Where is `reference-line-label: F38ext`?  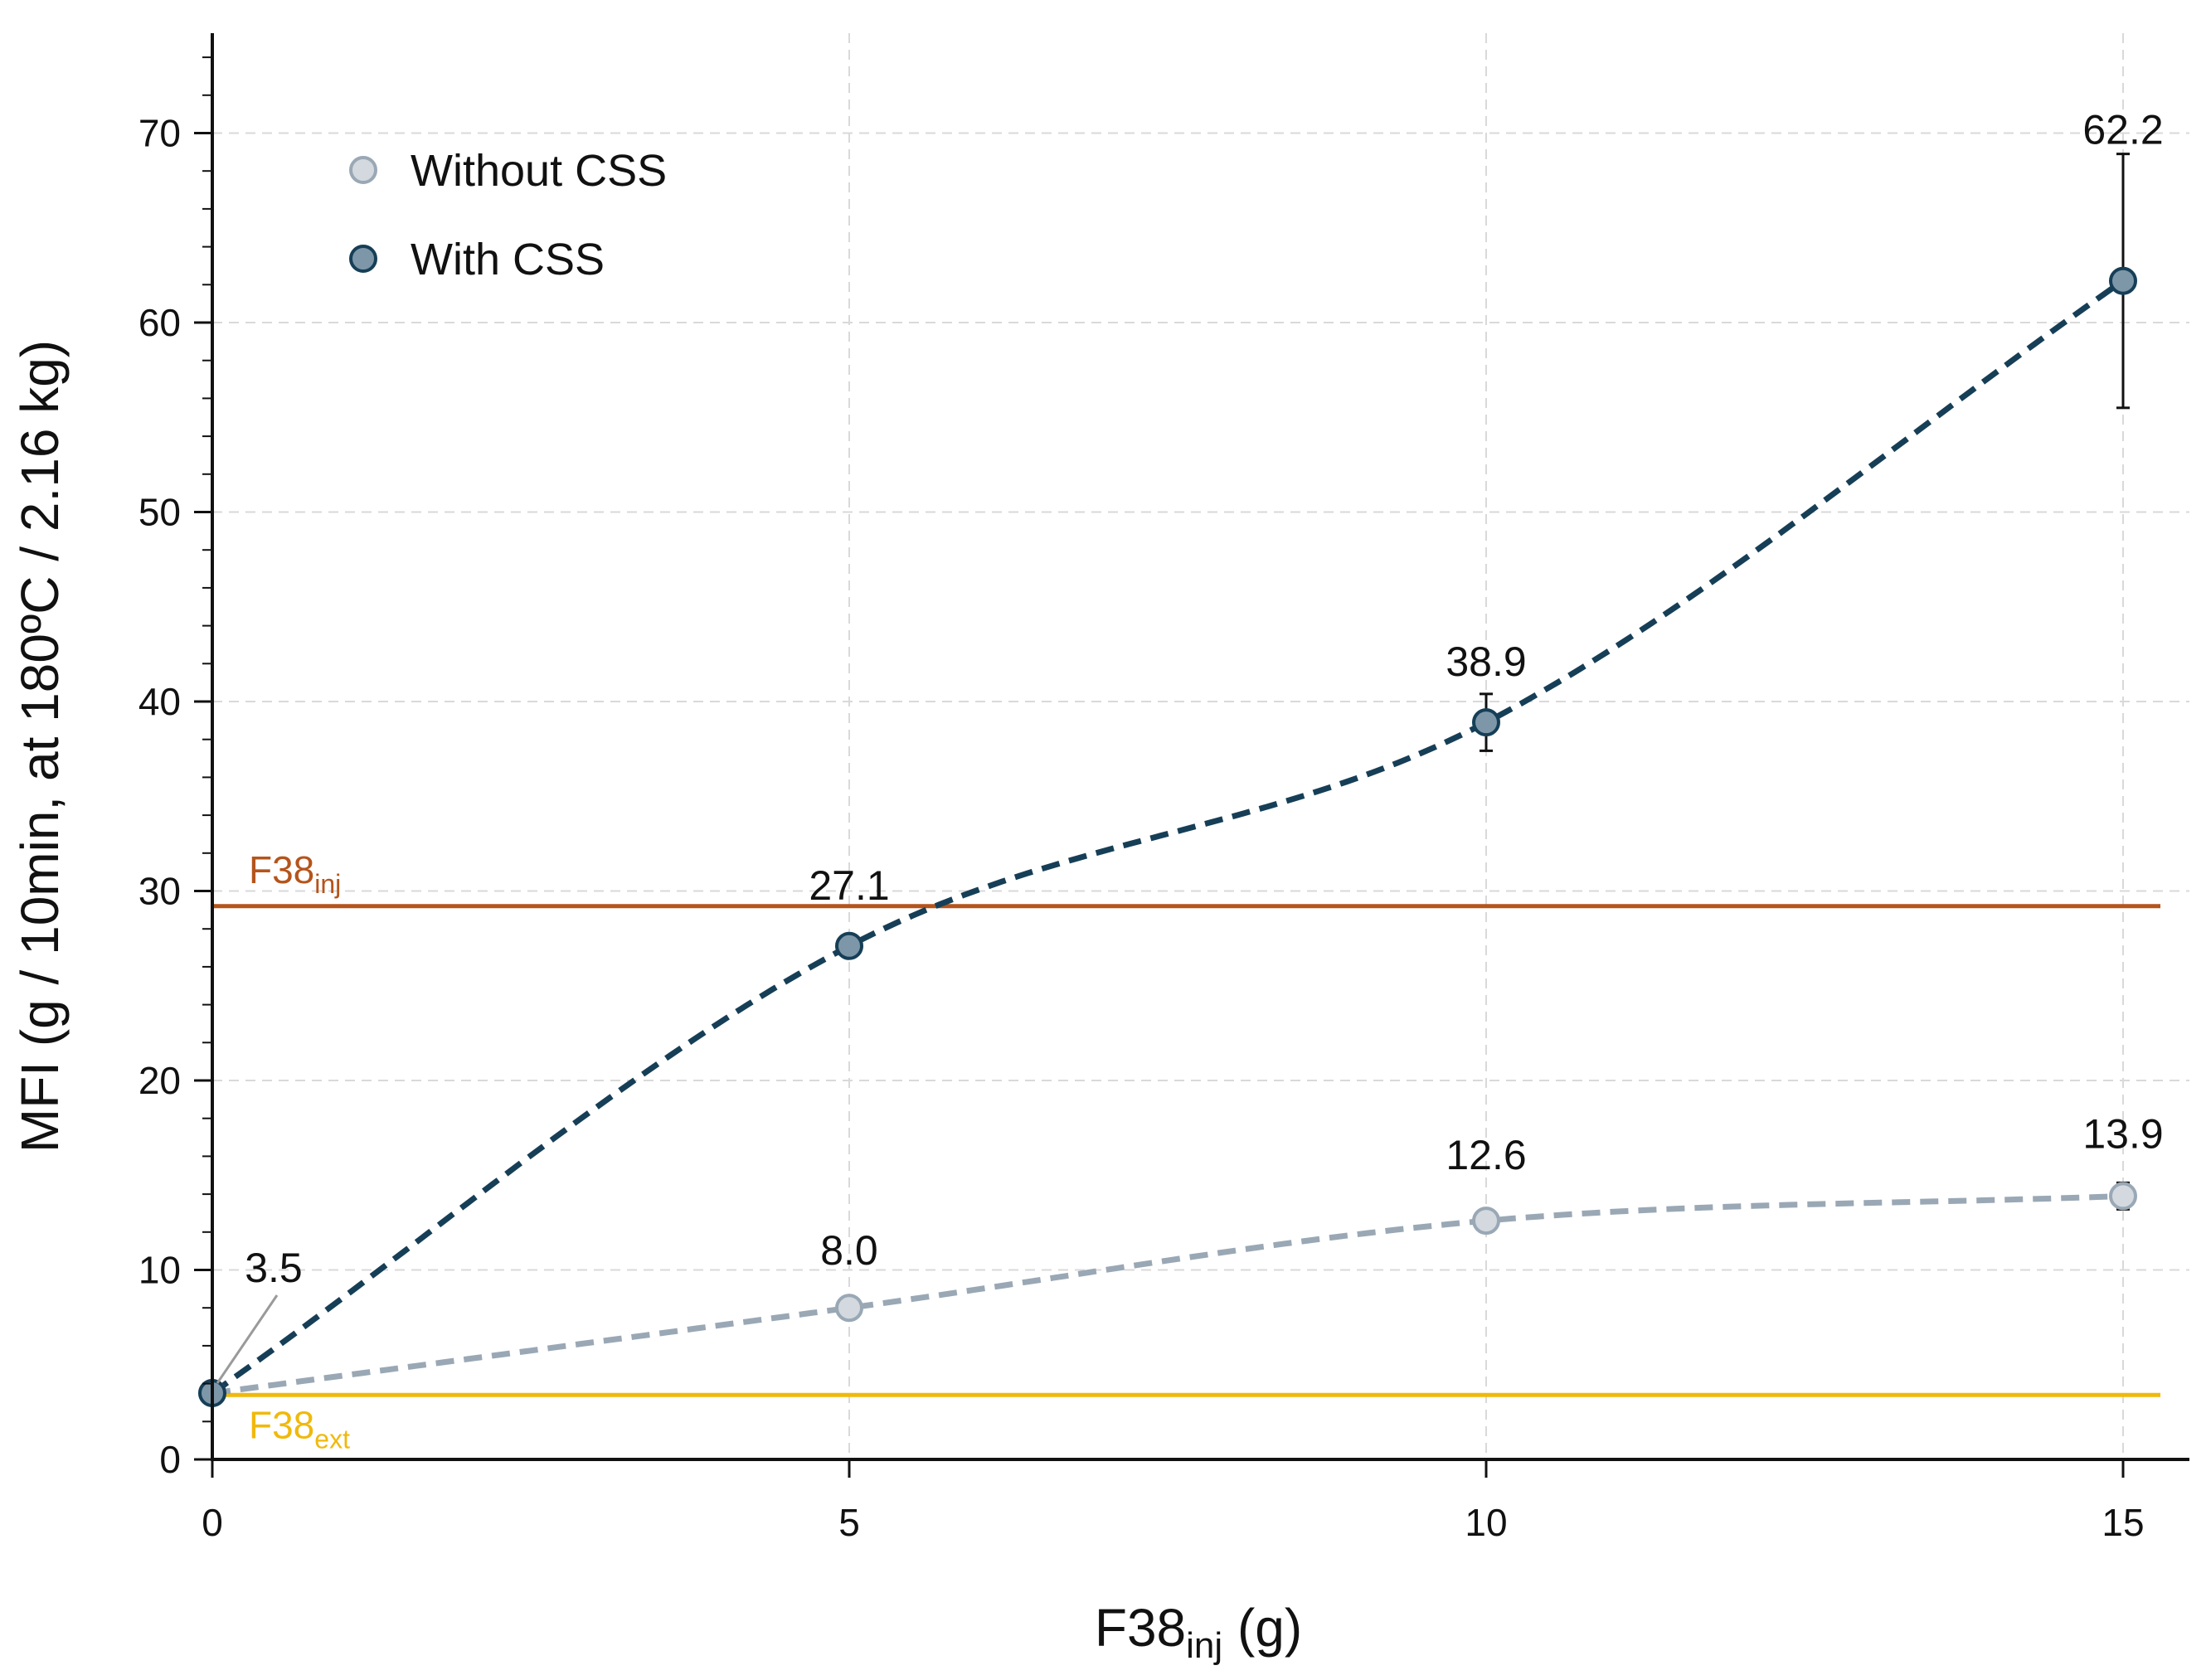 reference-line-label: F38ext is located at coordinates (299, 1428).